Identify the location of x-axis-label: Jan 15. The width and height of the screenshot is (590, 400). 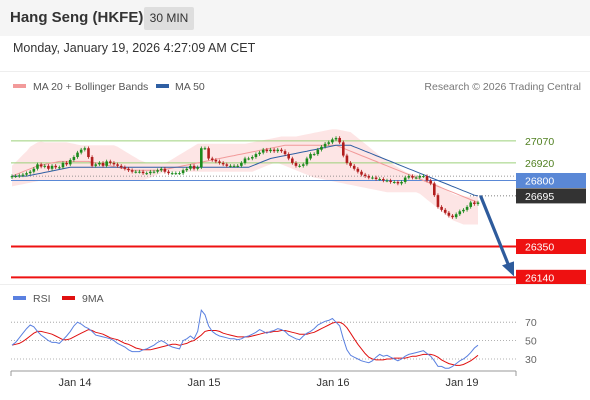
(203, 383).